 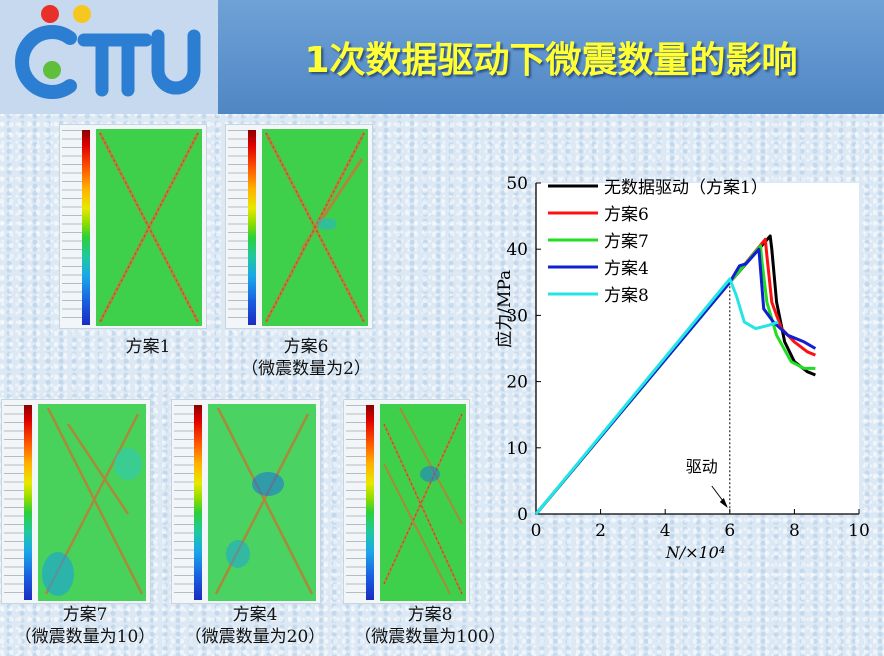 What do you see at coordinates (108, 52) in the screenshot?
I see `ctu-logo-graphic` at bounding box center [108, 52].